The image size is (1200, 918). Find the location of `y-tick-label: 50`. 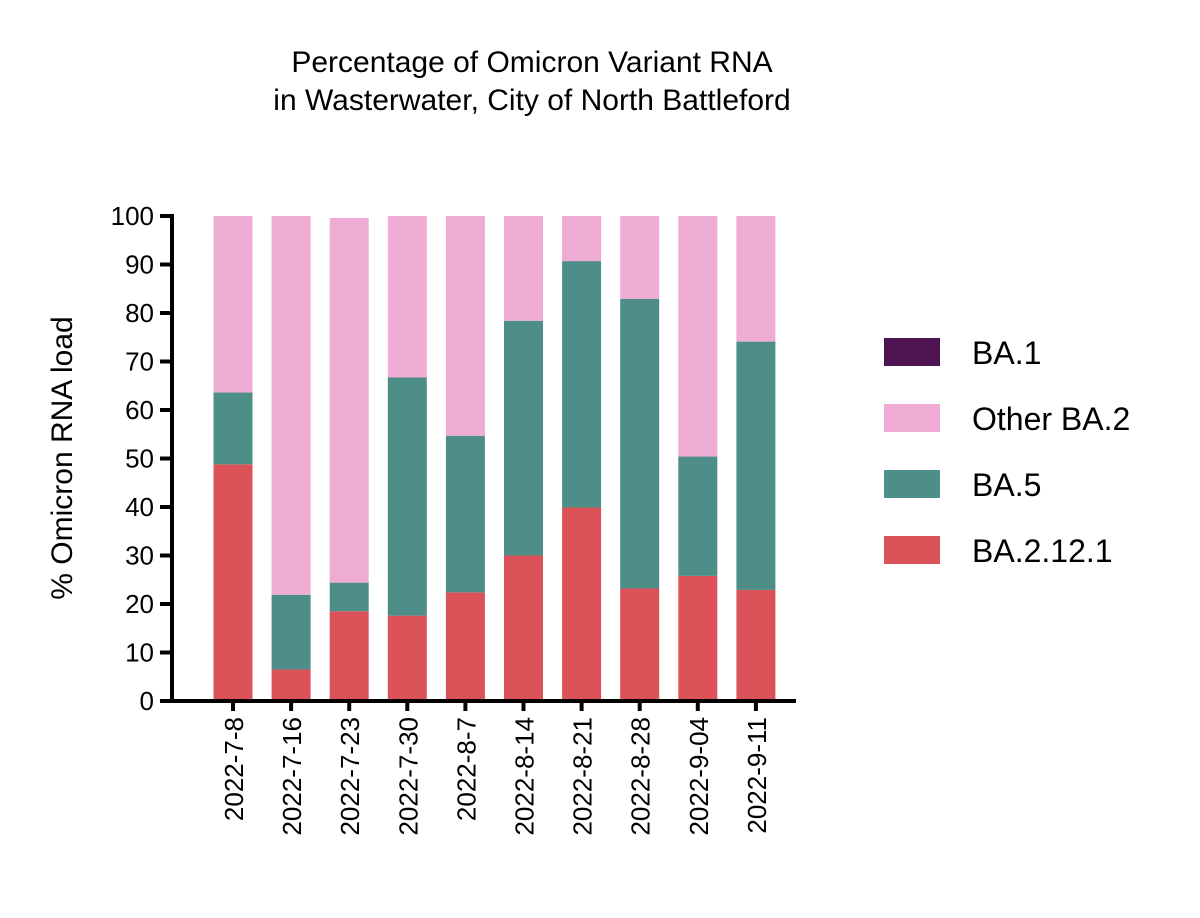

y-tick-label: 50 is located at coordinates (139, 459).